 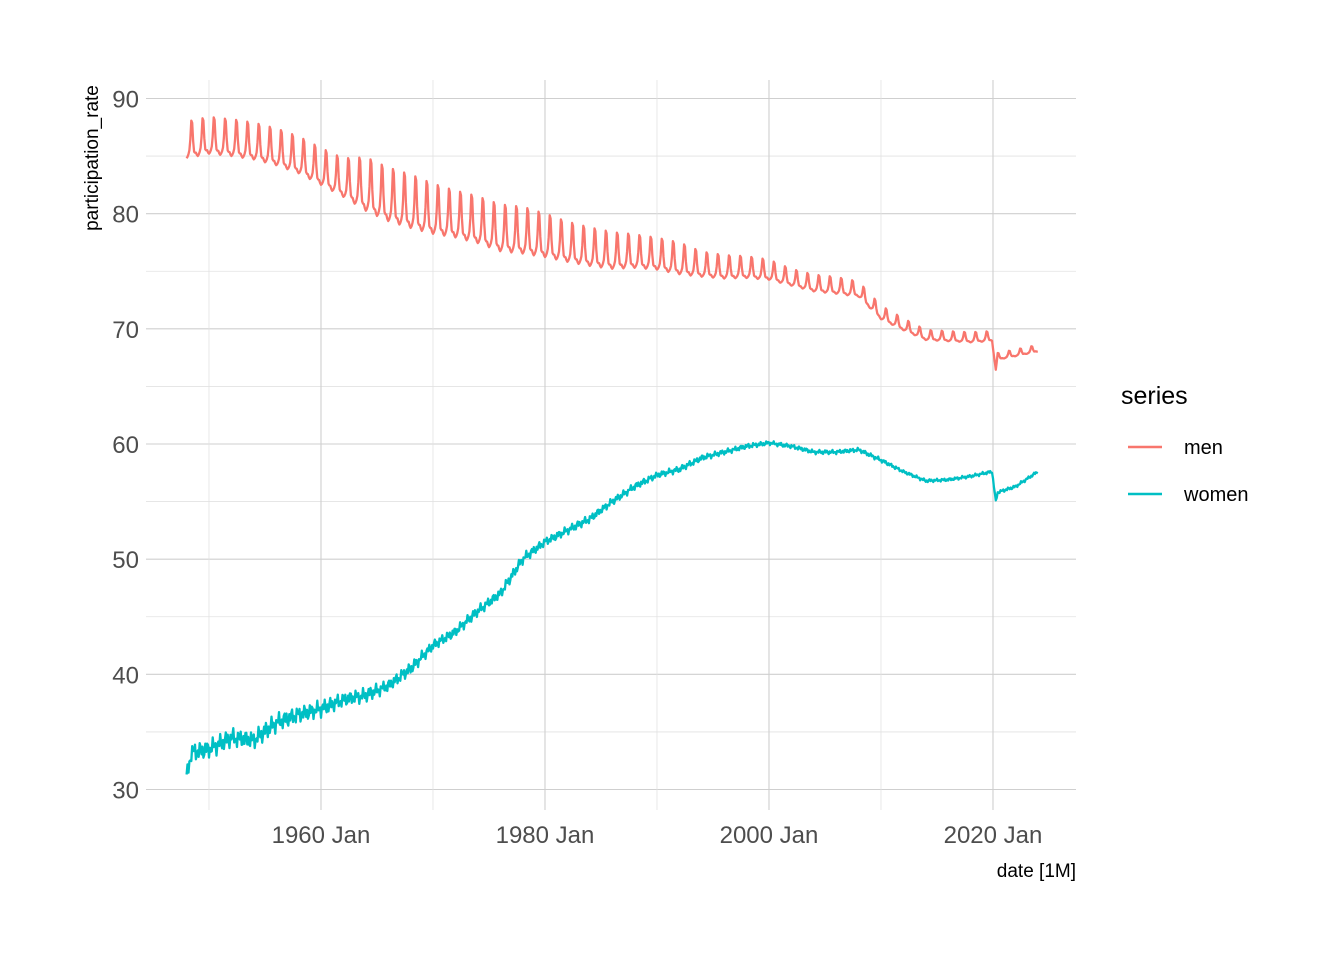 What do you see at coordinates (321, 835) in the screenshot?
I see `x-tick-label: 1960 Jan` at bounding box center [321, 835].